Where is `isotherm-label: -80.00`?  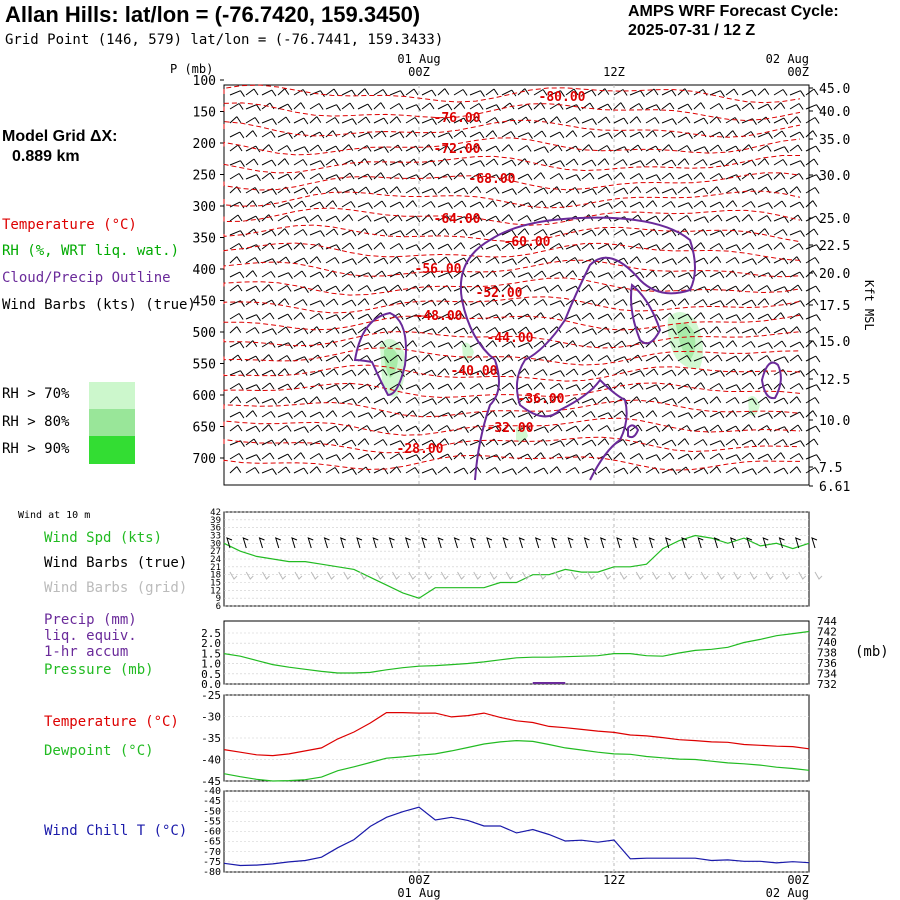 isotherm-label: -80.00 is located at coordinates (562, 97).